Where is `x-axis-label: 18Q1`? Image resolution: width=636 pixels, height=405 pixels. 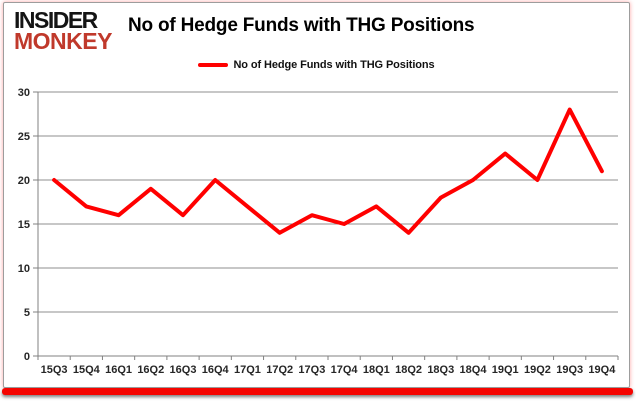
x-axis-label: 18Q1 is located at coordinates (376, 370).